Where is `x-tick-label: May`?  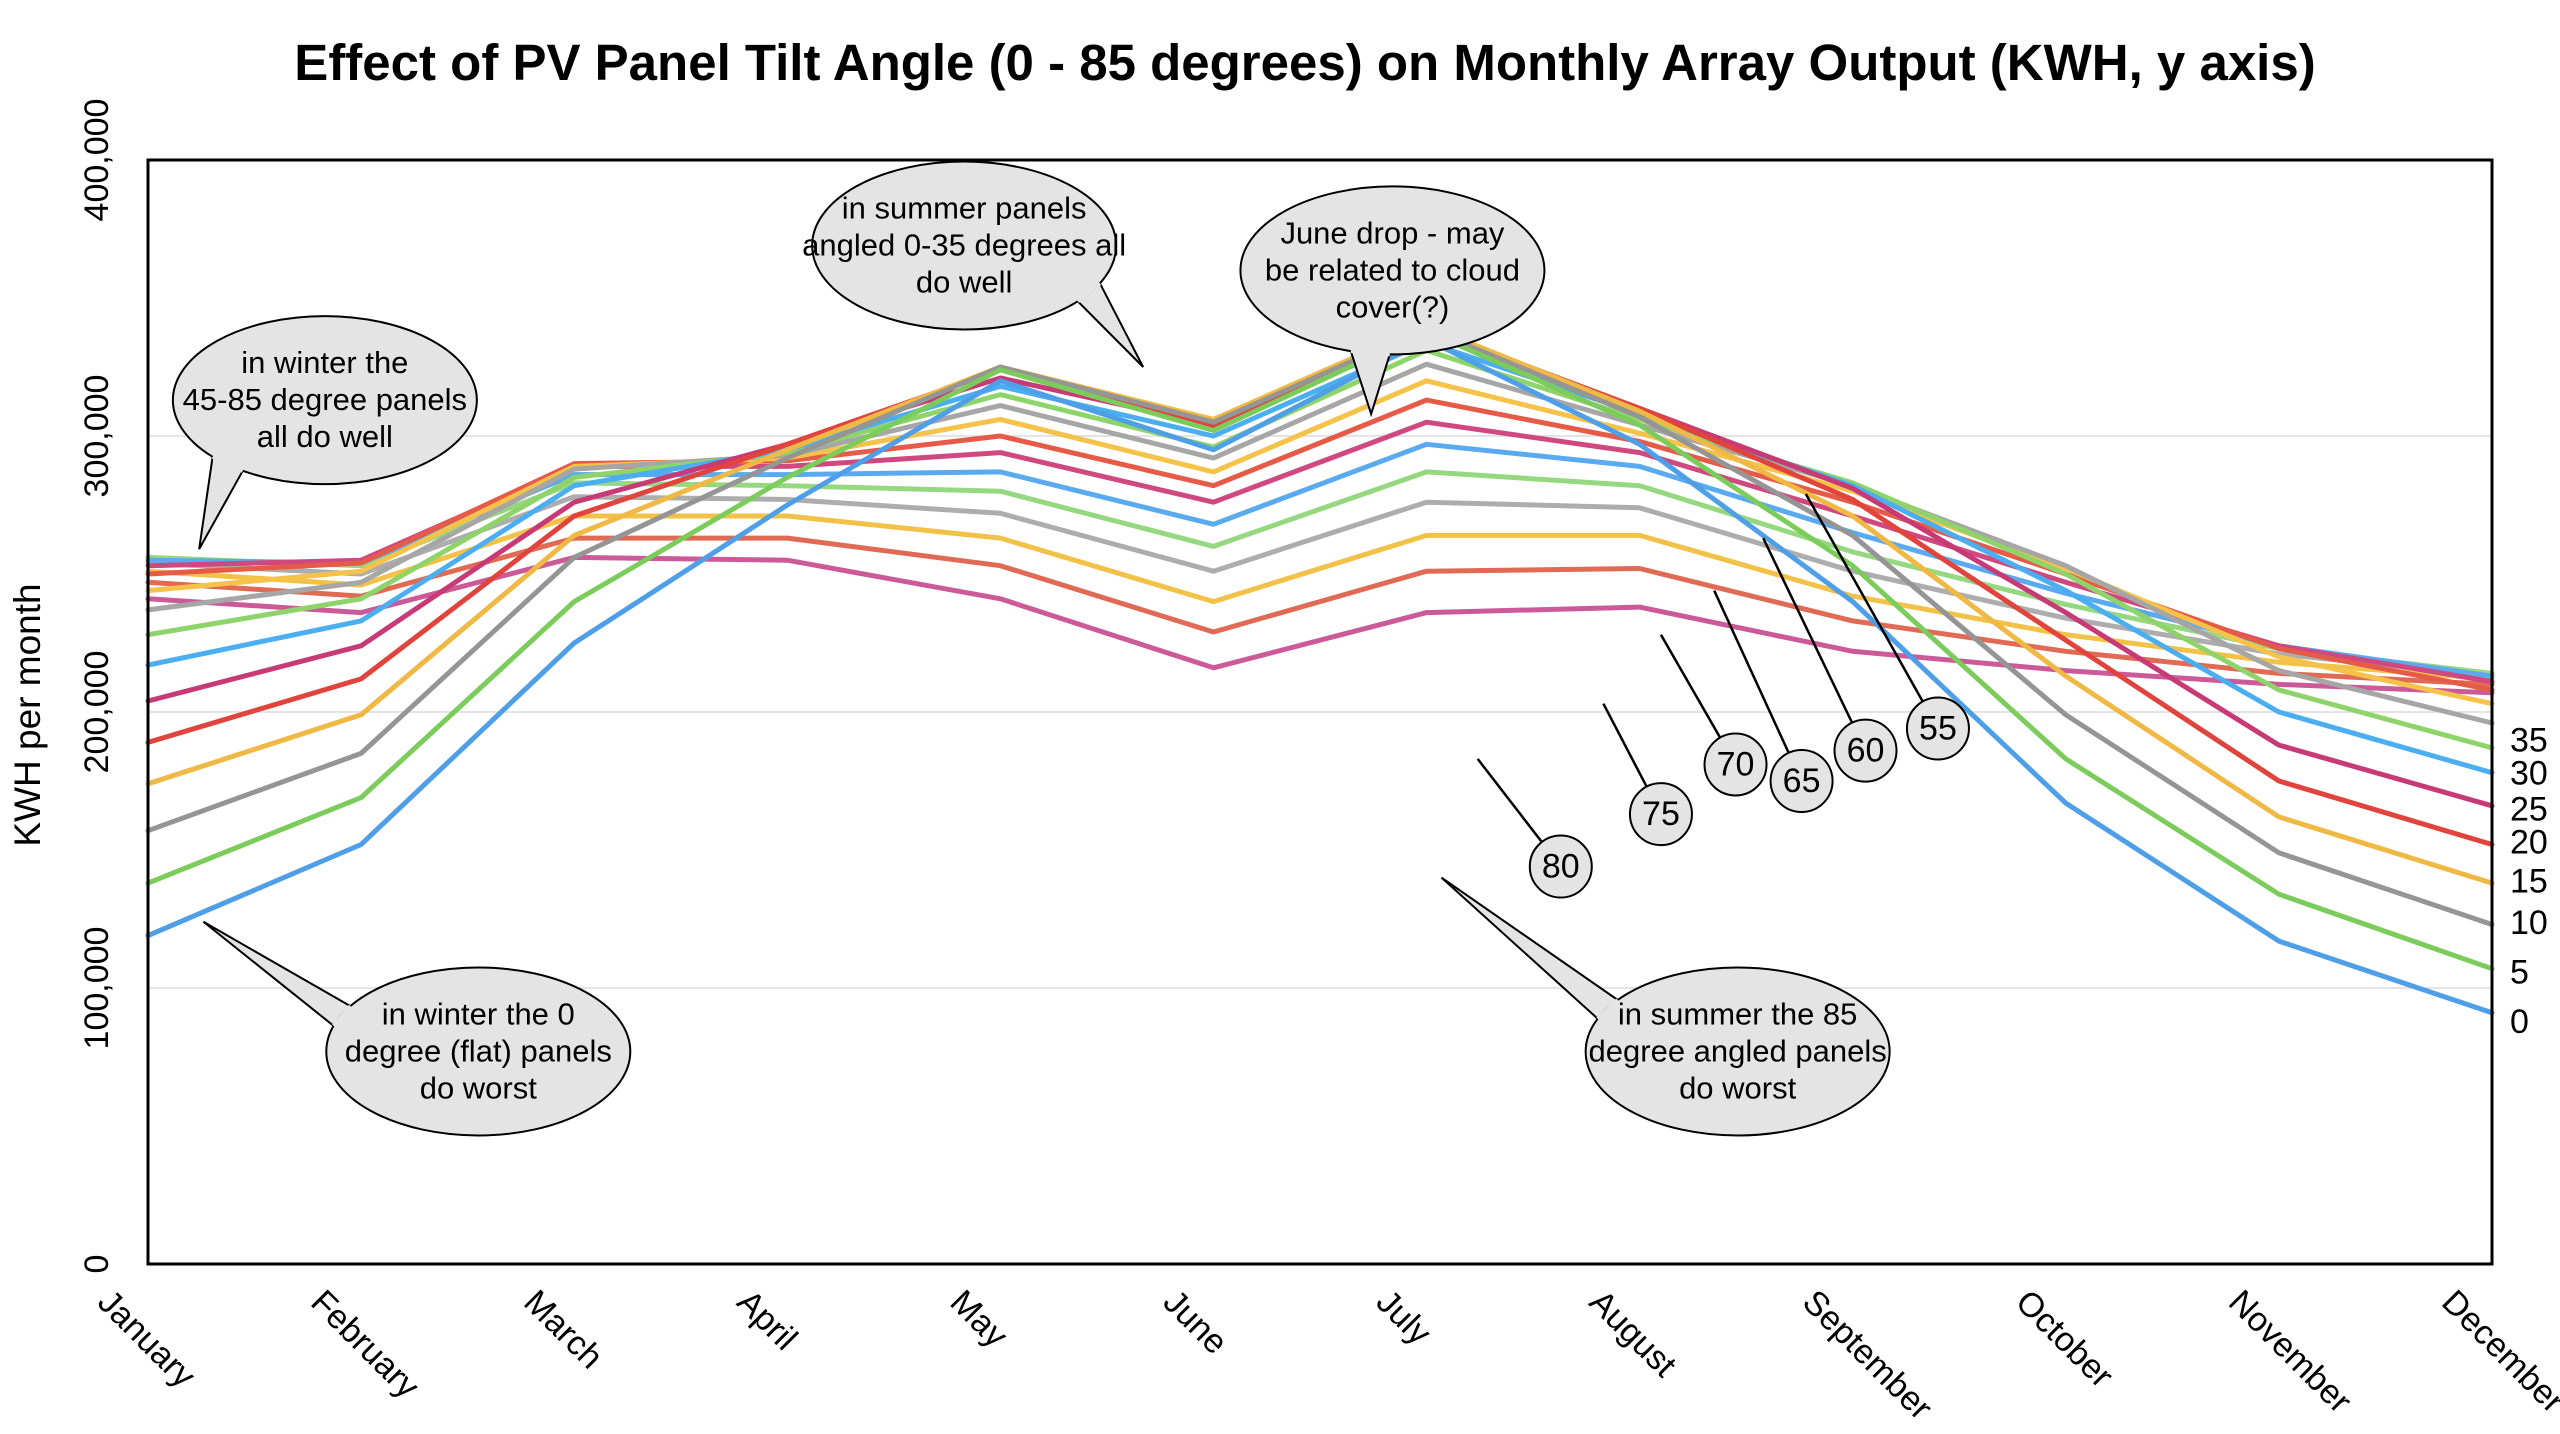 x-tick-label: May is located at coordinates (979, 1319).